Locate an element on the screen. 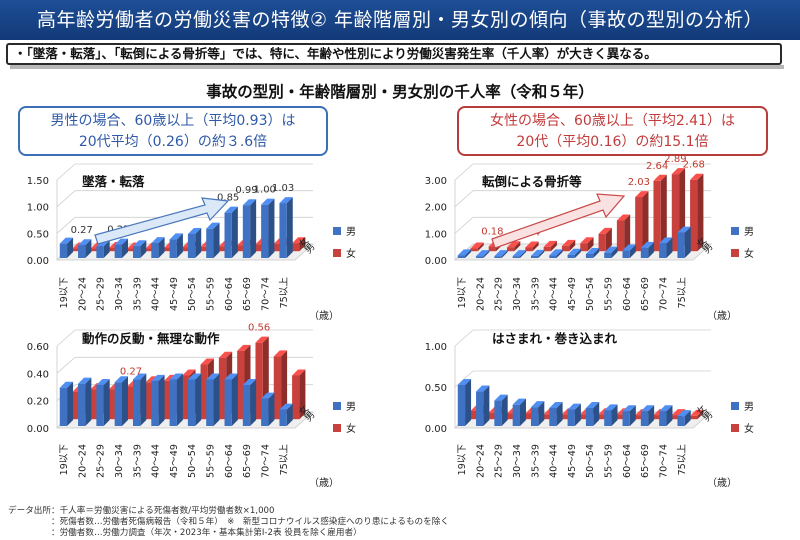 This screenshot has height=540, width=800. y-tick-label: 0.50 is located at coordinates (436, 388).